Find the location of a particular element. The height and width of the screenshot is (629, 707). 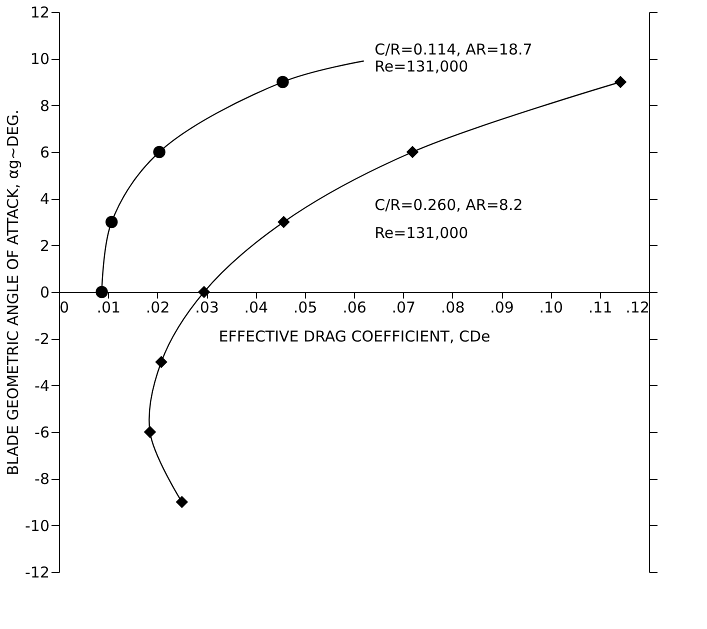

x-tick-label: .06 is located at coordinates (354, 307).